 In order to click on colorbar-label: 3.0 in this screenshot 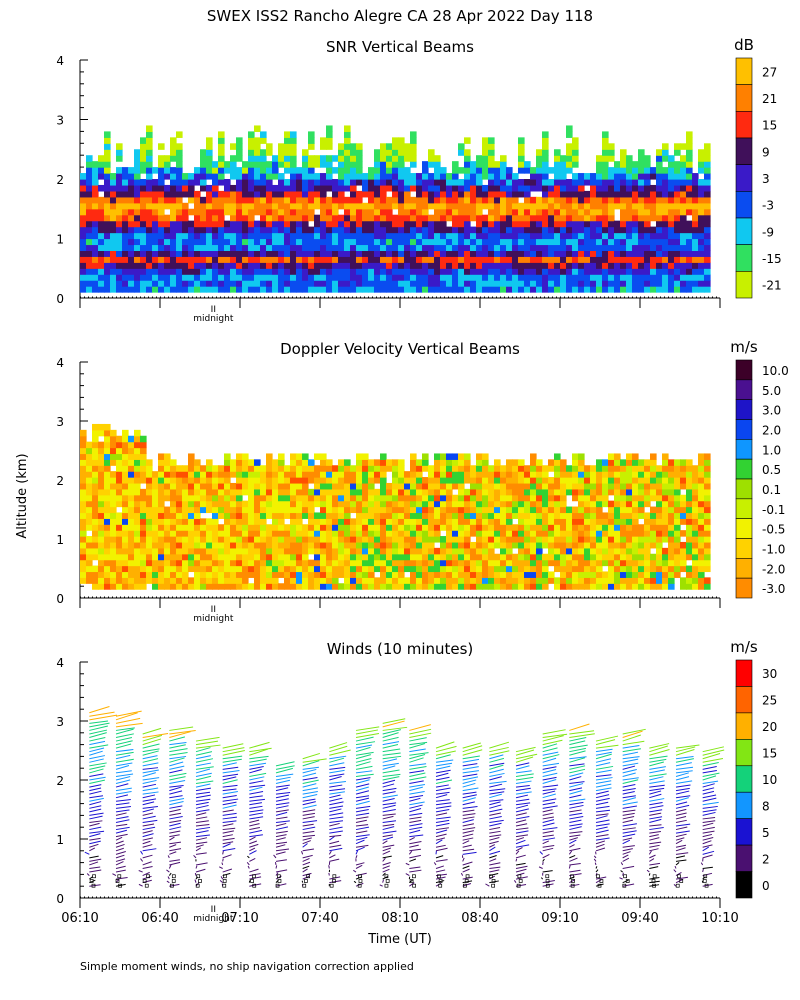, I will do `click(771, 411)`.